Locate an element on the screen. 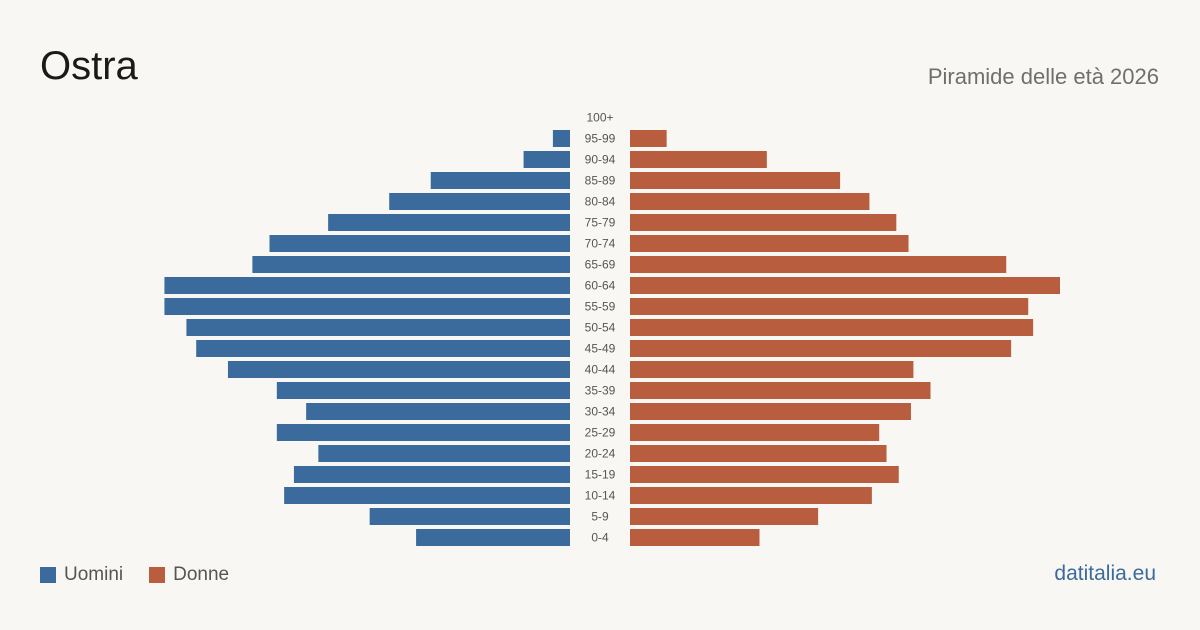 The image size is (1200, 630). age-group-label: 10-14 is located at coordinates (600, 496).